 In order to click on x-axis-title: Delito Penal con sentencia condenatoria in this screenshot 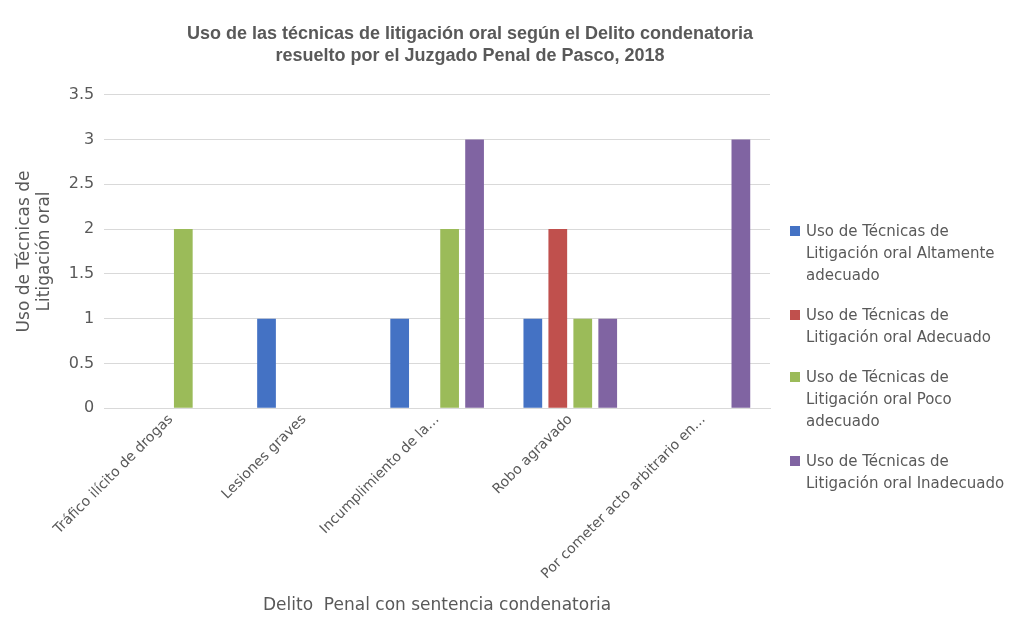, I will do `click(437, 604)`.